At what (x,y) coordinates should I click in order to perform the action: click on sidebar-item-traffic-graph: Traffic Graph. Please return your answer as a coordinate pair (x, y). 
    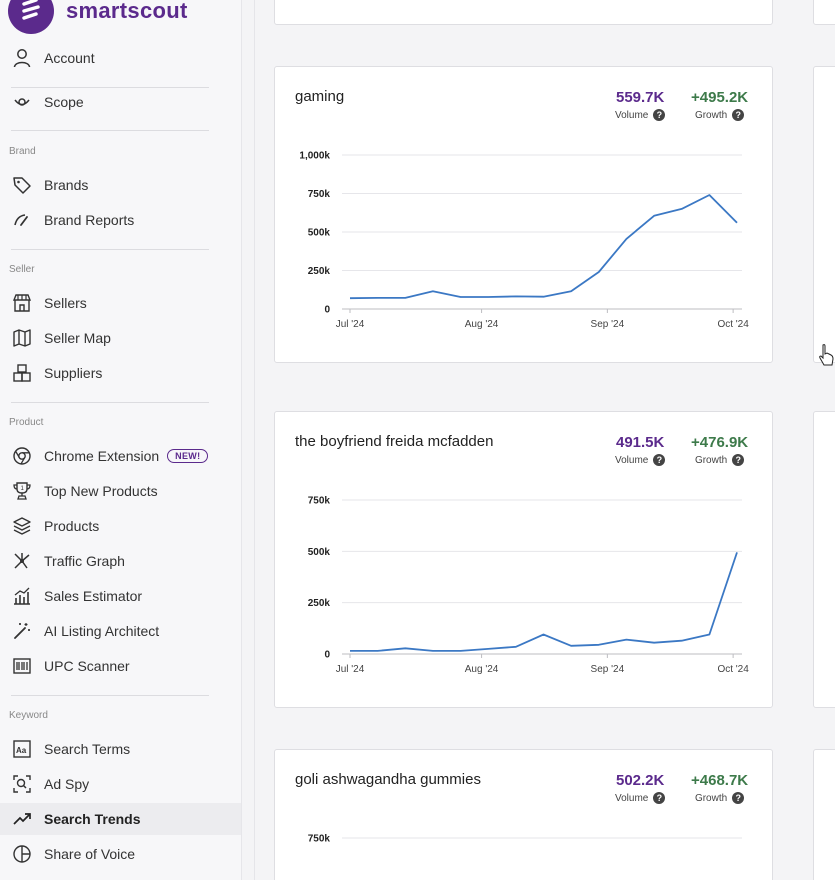
    Looking at the image, I should click on (120, 561).